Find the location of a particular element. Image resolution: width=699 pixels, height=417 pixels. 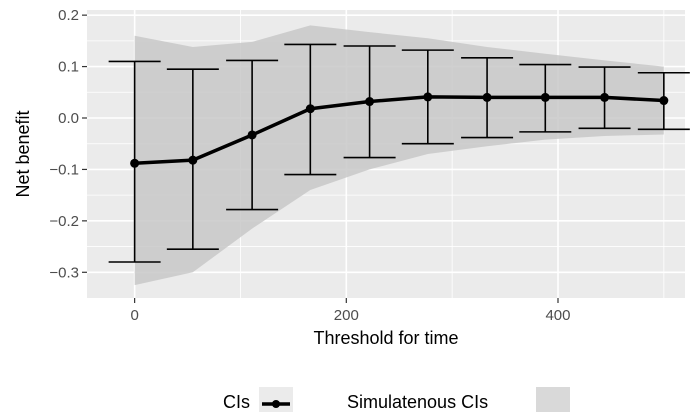

legend: CIs Simulatenous CIs is located at coordinates (396, 402).